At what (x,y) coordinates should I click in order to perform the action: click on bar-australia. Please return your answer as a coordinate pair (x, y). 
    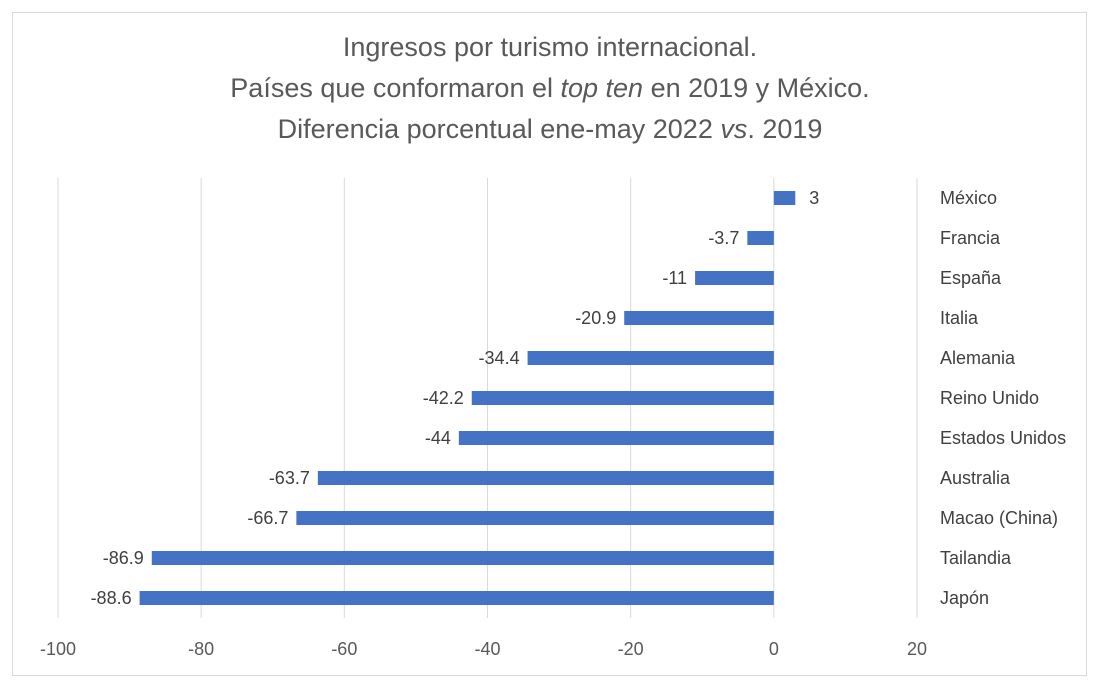
    Looking at the image, I should click on (545, 478).